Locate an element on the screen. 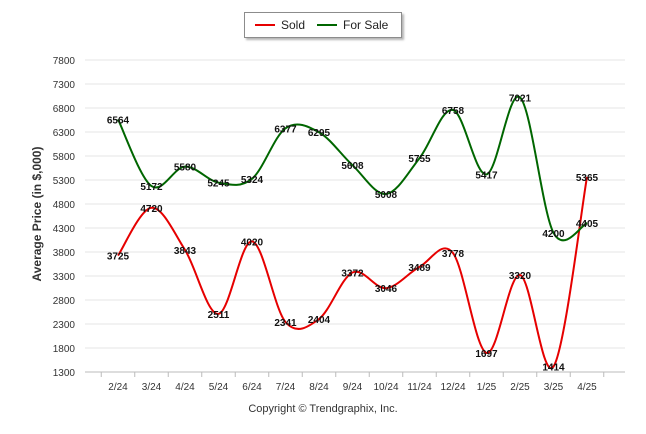  for-sale-data-label: 6295 is located at coordinates (319, 133).